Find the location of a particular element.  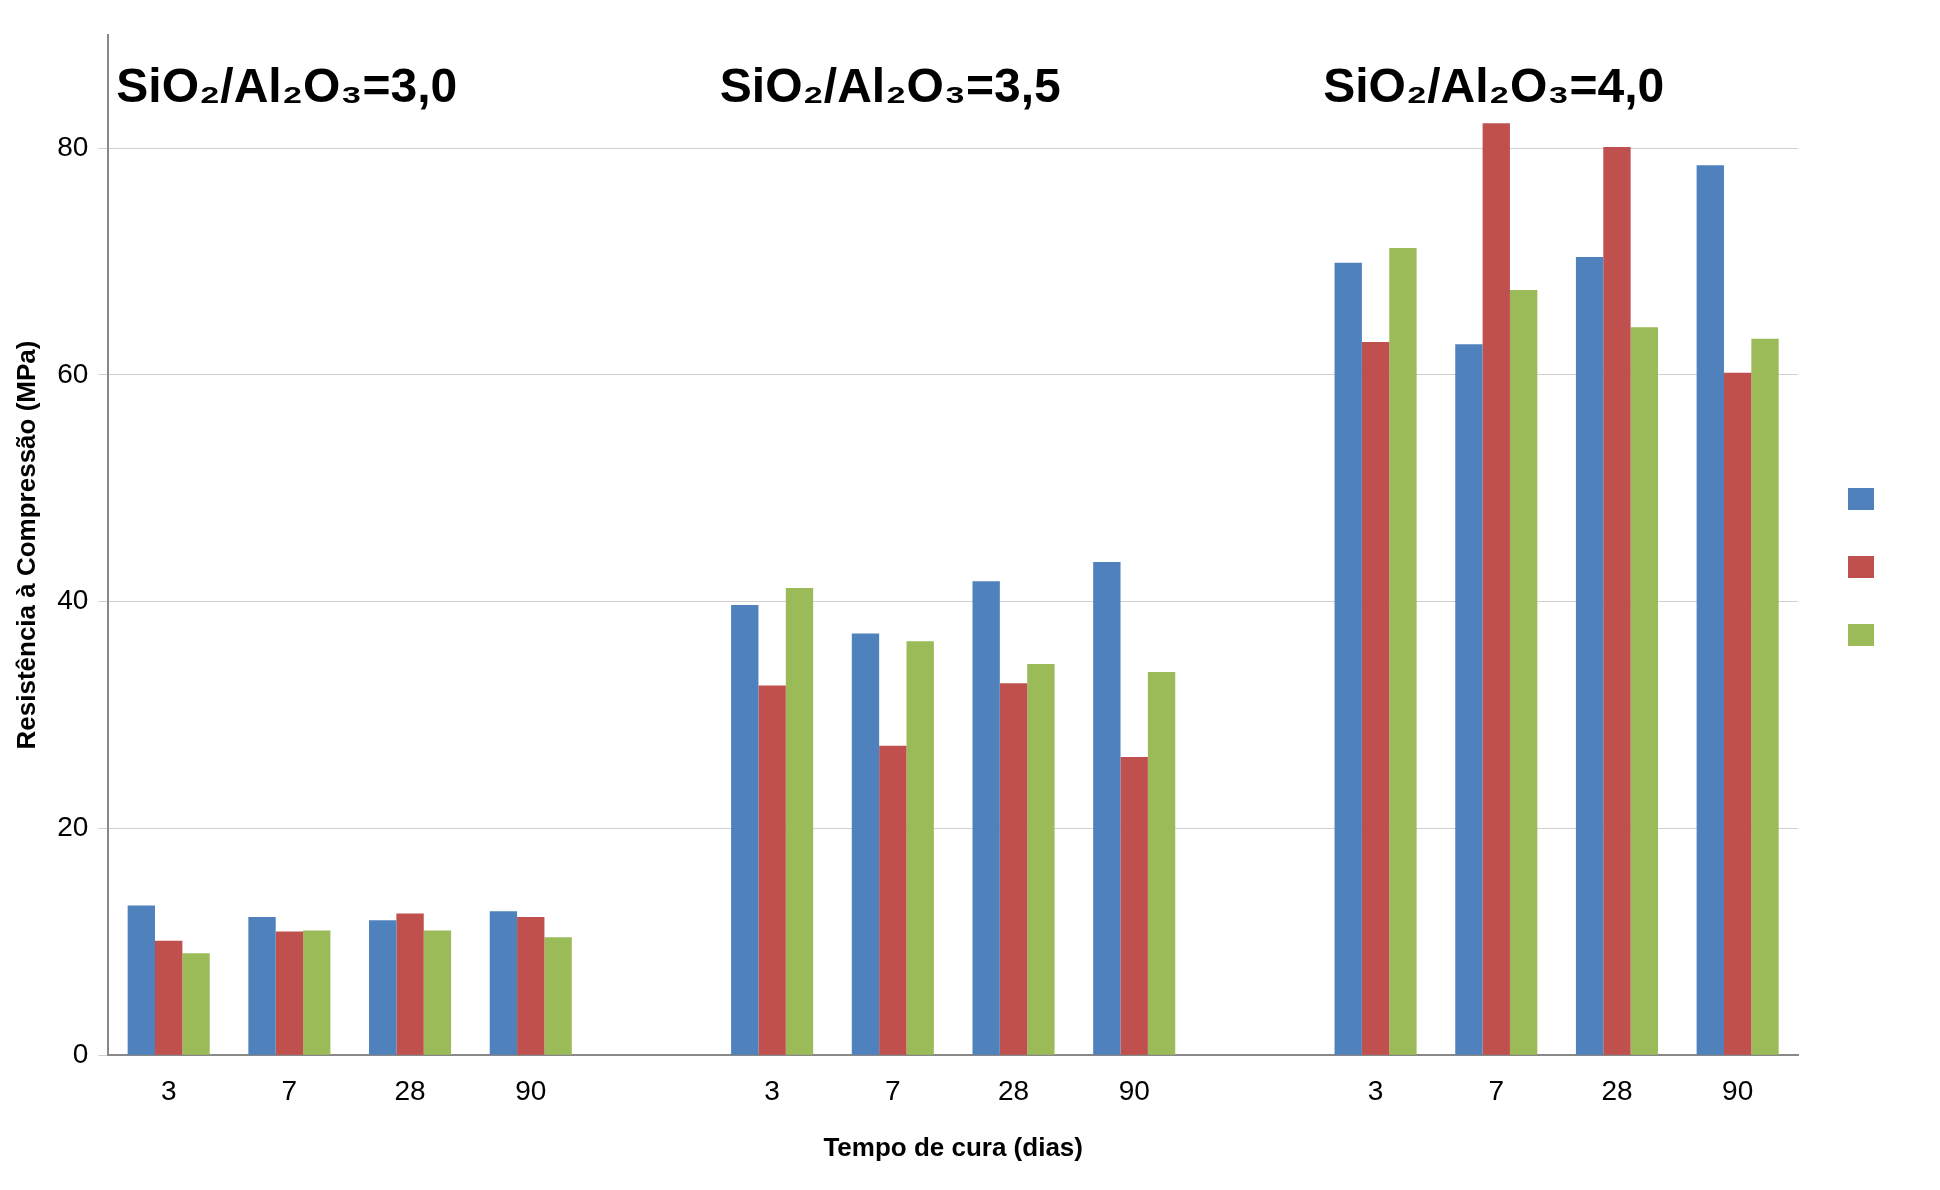

y-tick-label: 80 is located at coordinates (73, 146).